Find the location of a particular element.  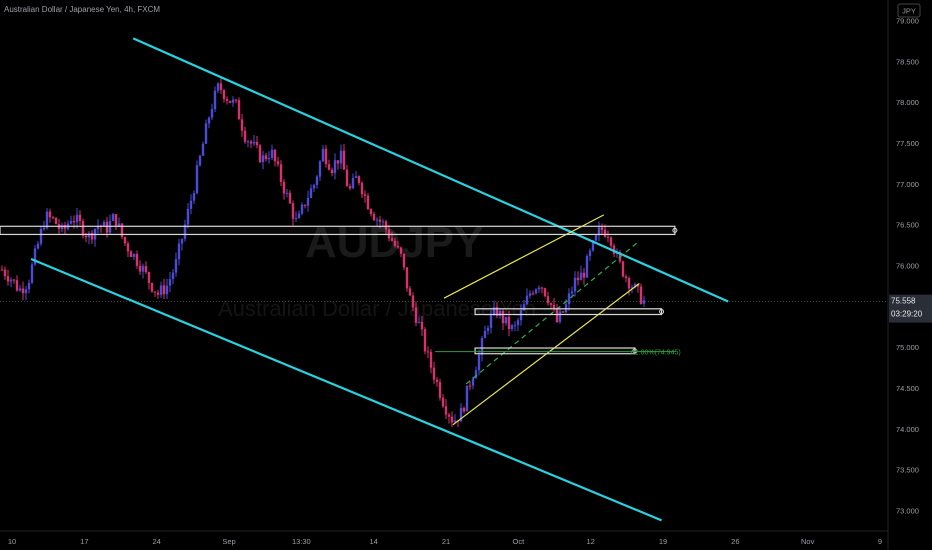

price-tick-label: 76.500 is located at coordinates (907, 225).